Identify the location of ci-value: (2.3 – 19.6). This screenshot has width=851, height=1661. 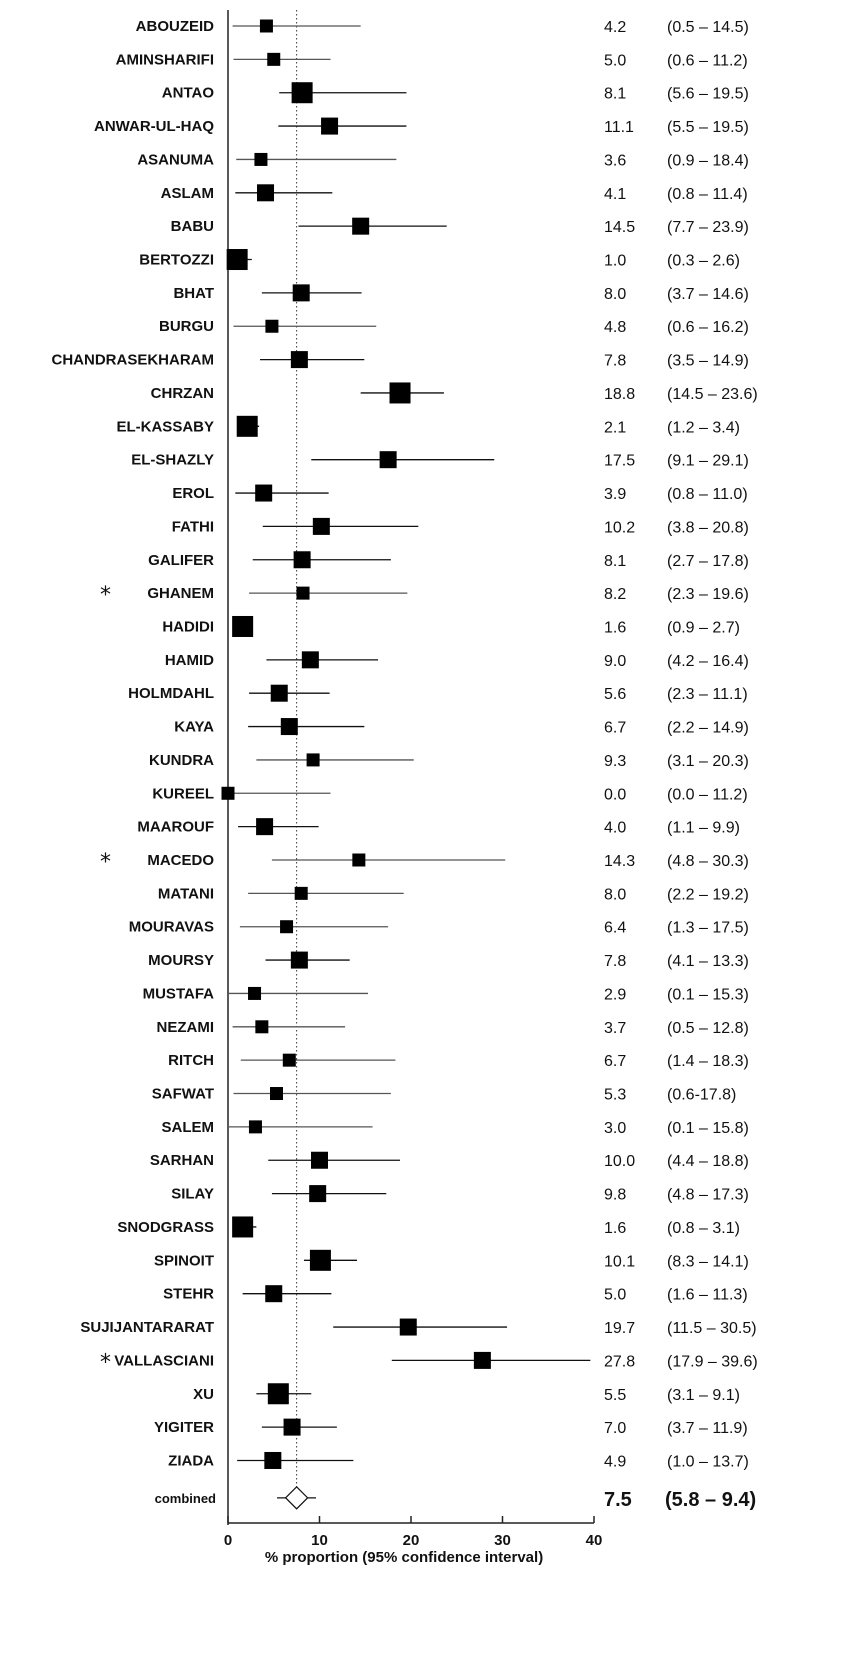
(708, 594).